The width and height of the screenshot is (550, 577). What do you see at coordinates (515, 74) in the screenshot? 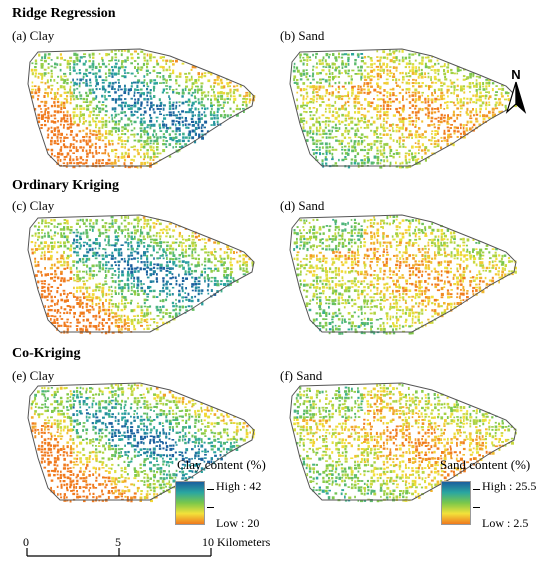
I see `north-arrow-label: N` at bounding box center [515, 74].